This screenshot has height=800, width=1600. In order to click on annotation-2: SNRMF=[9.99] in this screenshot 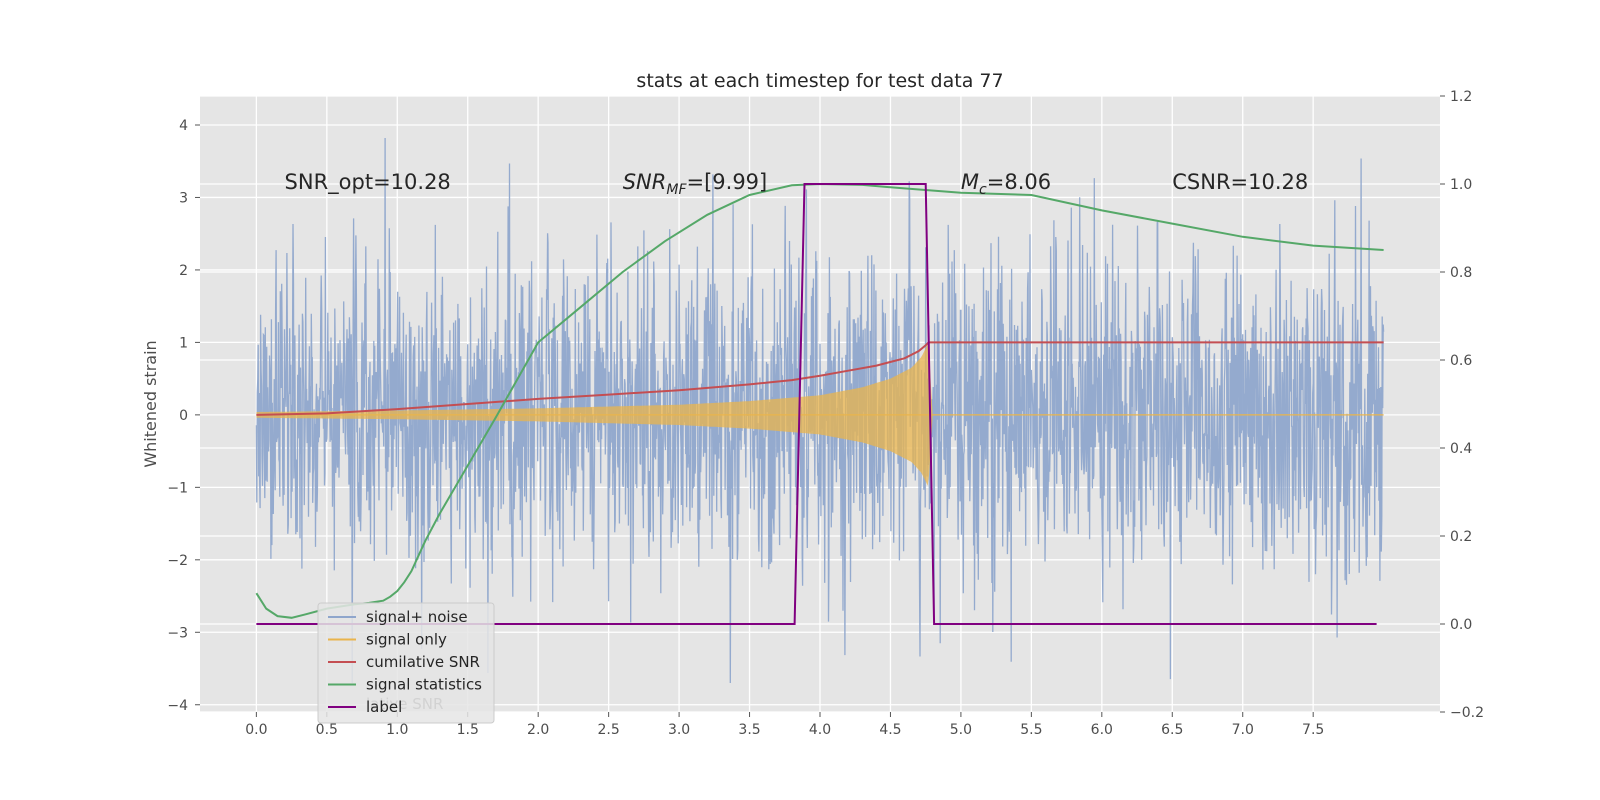, I will do `click(695, 184)`.